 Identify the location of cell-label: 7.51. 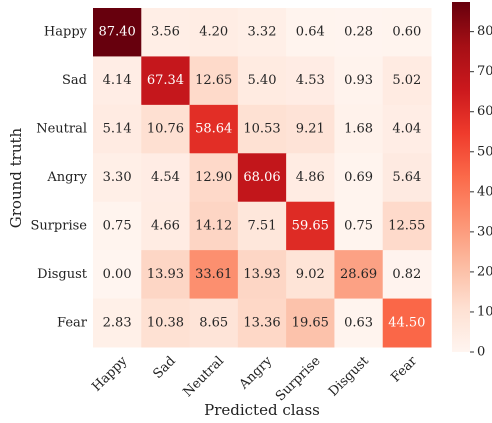
(262, 225).